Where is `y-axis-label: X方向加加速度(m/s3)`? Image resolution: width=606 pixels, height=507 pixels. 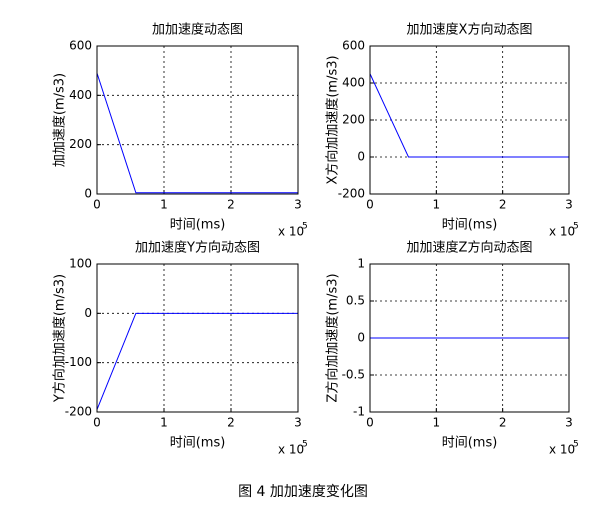 y-axis-label: X方向加加速度(m/s3) is located at coordinates (333, 119).